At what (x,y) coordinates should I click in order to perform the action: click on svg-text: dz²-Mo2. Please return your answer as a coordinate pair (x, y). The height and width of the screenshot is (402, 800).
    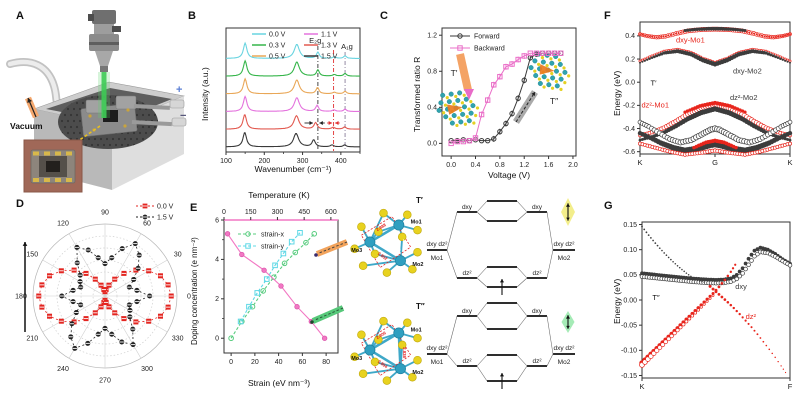
    Looking at the image, I should click on (744, 97).